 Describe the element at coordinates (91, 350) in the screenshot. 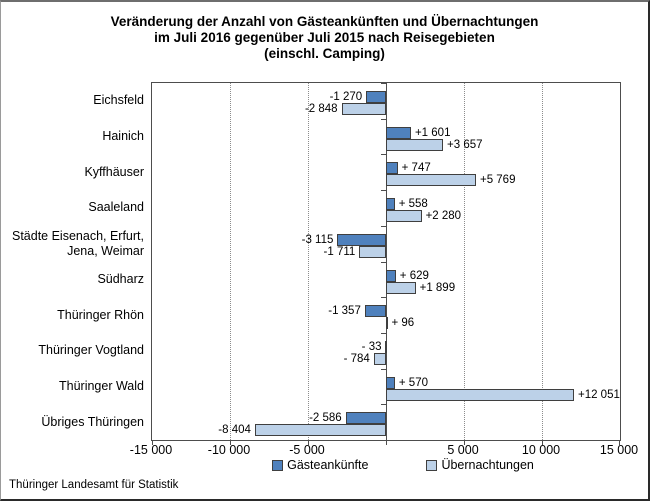

I see `category-label: Thüringer Vogtland` at that location.